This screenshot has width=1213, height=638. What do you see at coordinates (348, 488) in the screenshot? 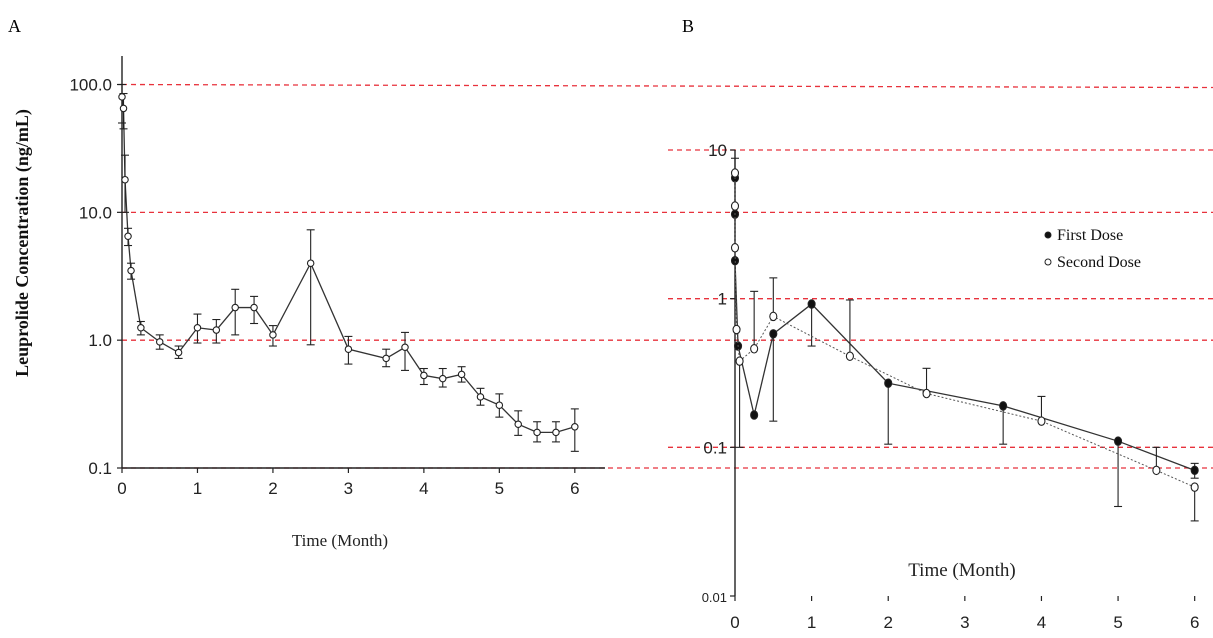
I see `chart-a-x-tick-label: 3` at bounding box center [348, 488].